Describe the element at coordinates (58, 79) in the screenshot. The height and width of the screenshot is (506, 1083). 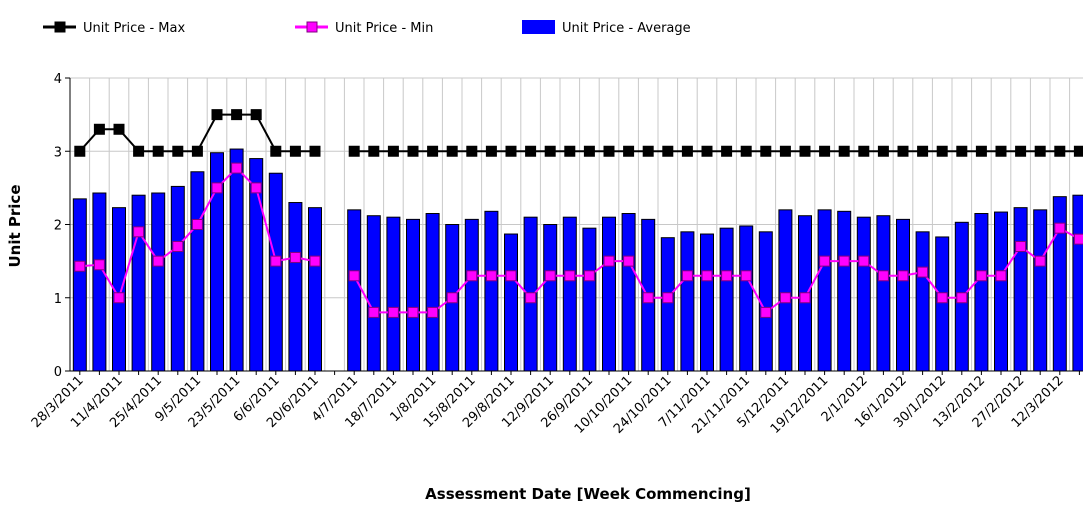
I see `y-tick-label: 4` at that location.